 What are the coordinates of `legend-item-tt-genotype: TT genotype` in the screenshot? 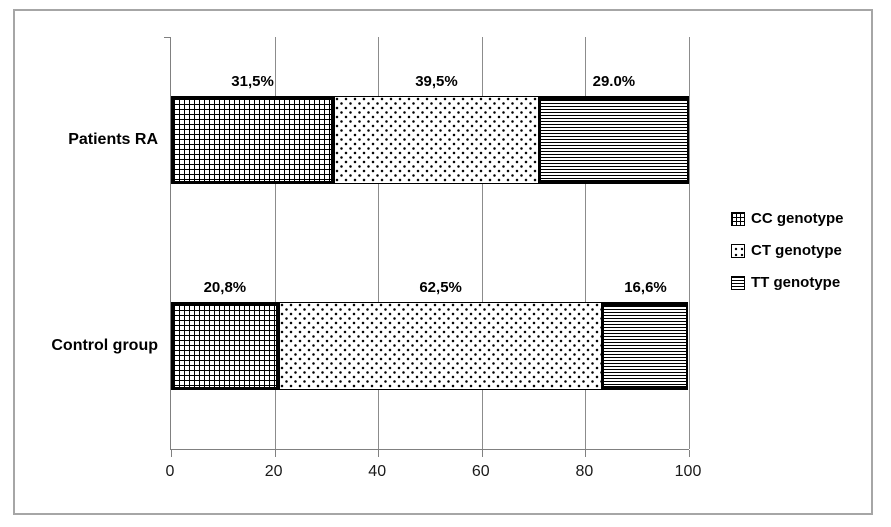 It's located at (787, 282).